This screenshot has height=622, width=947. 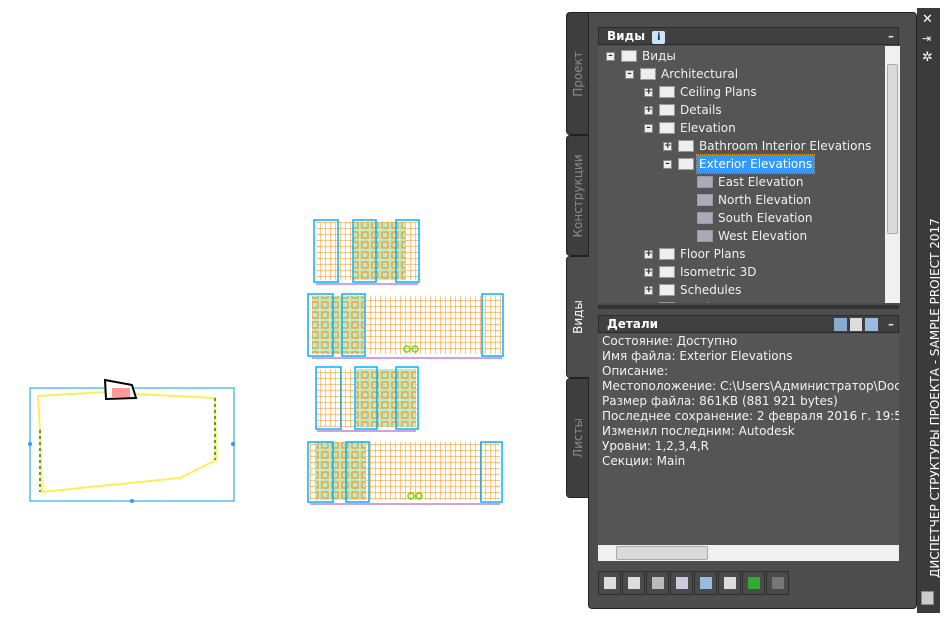 I want to click on tree-item-label: Виды, so click(x=659, y=56).